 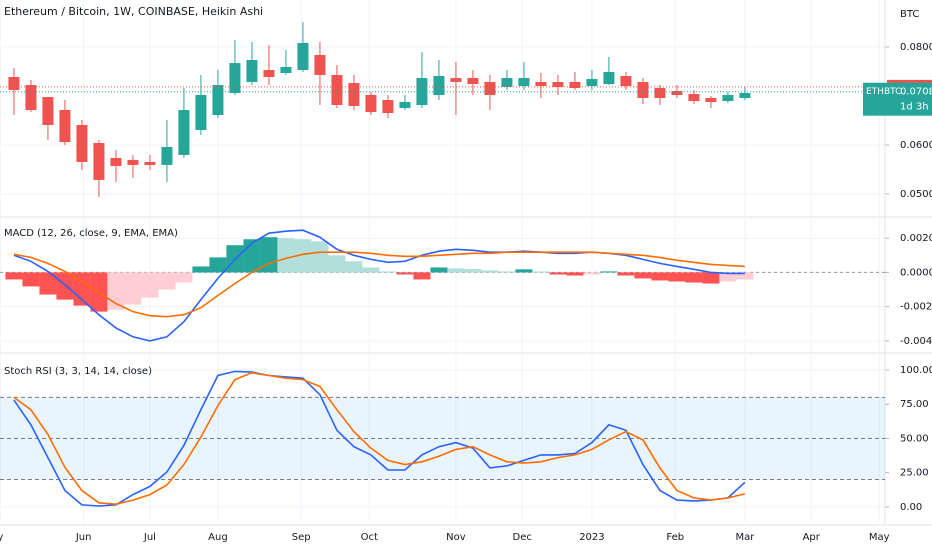 What do you see at coordinates (909, 14) in the screenshot?
I see `price-unit: BTC` at bounding box center [909, 14].